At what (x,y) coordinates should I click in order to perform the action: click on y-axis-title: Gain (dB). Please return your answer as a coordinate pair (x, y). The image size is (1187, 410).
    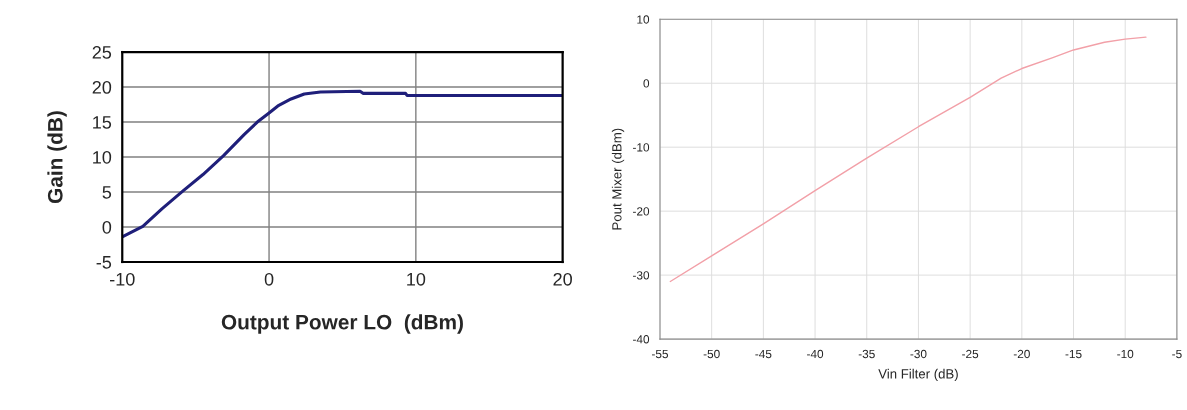
    Looking at the image, I should click on (57, 157).